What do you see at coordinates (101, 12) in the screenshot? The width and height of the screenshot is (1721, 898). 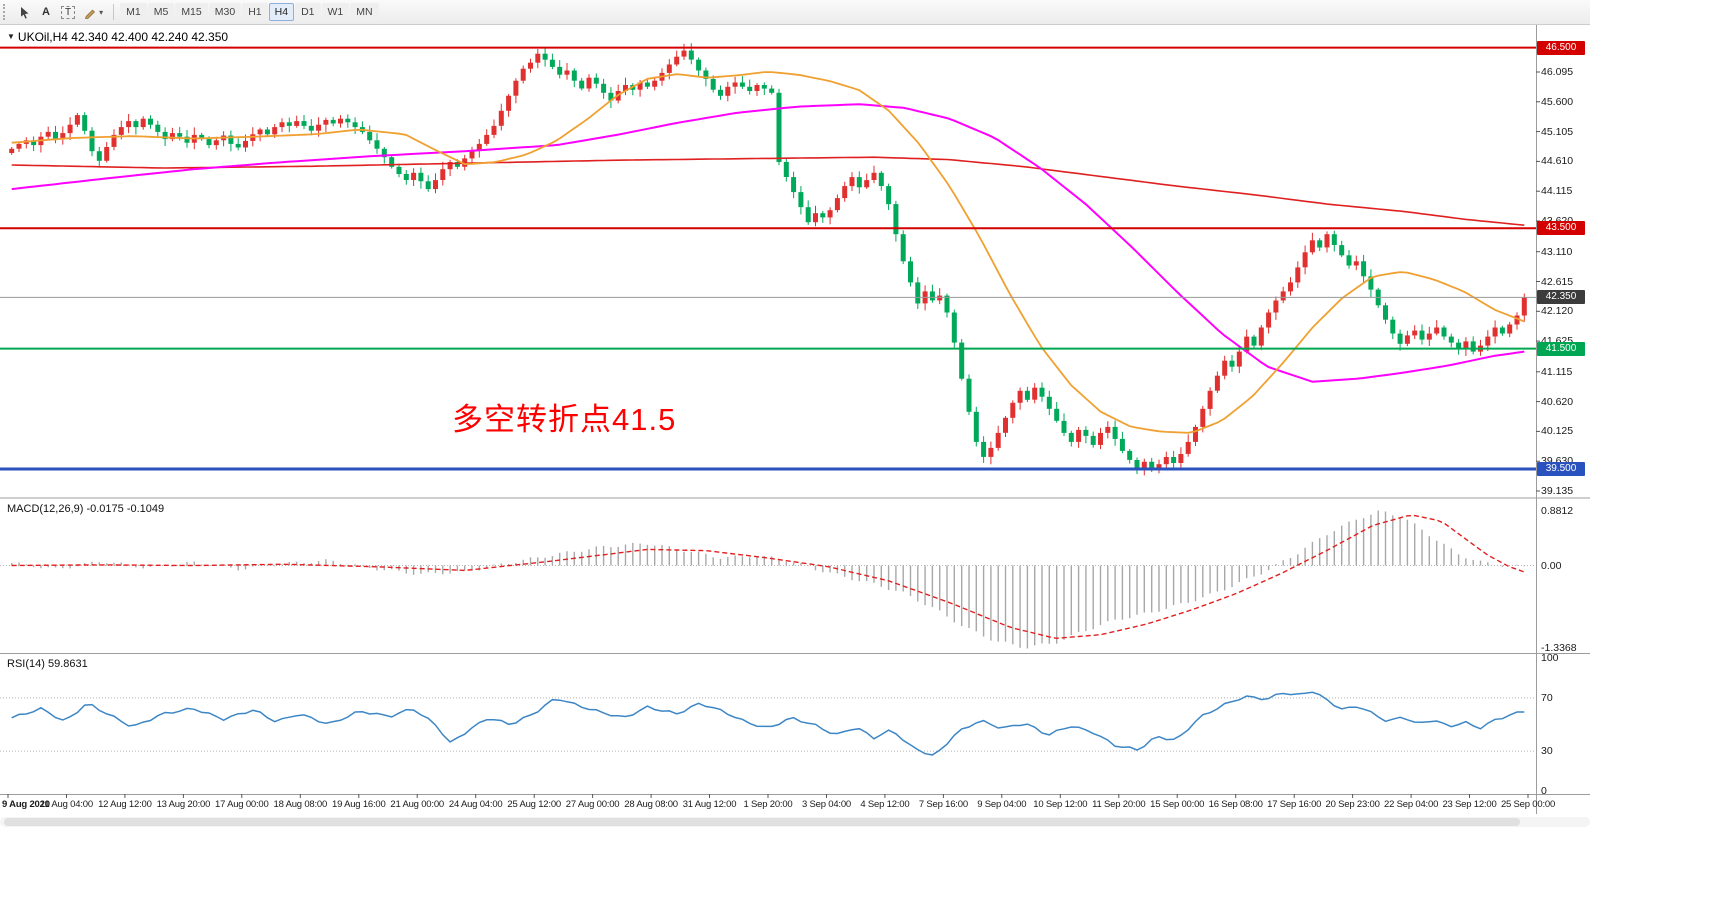 I see `chevron-down-icon: ▾` at bounding box center [101, 12].